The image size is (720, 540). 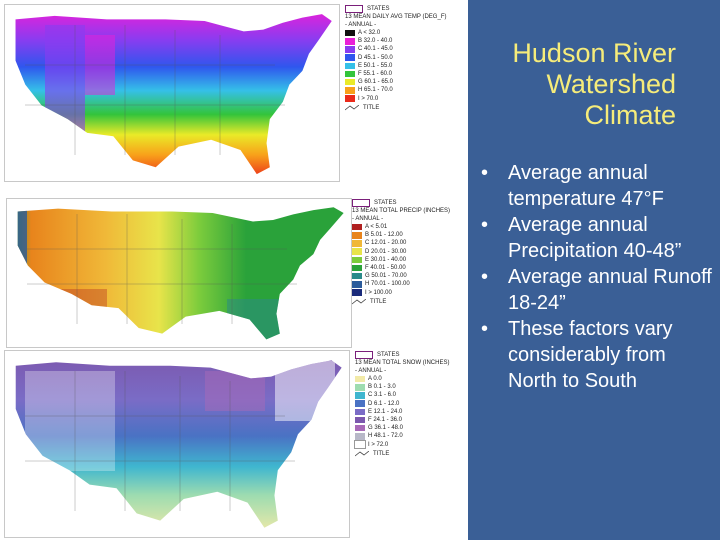 I want to click on legend-class-row: H 65.1 - 70.0, so click(x=395, y=90).